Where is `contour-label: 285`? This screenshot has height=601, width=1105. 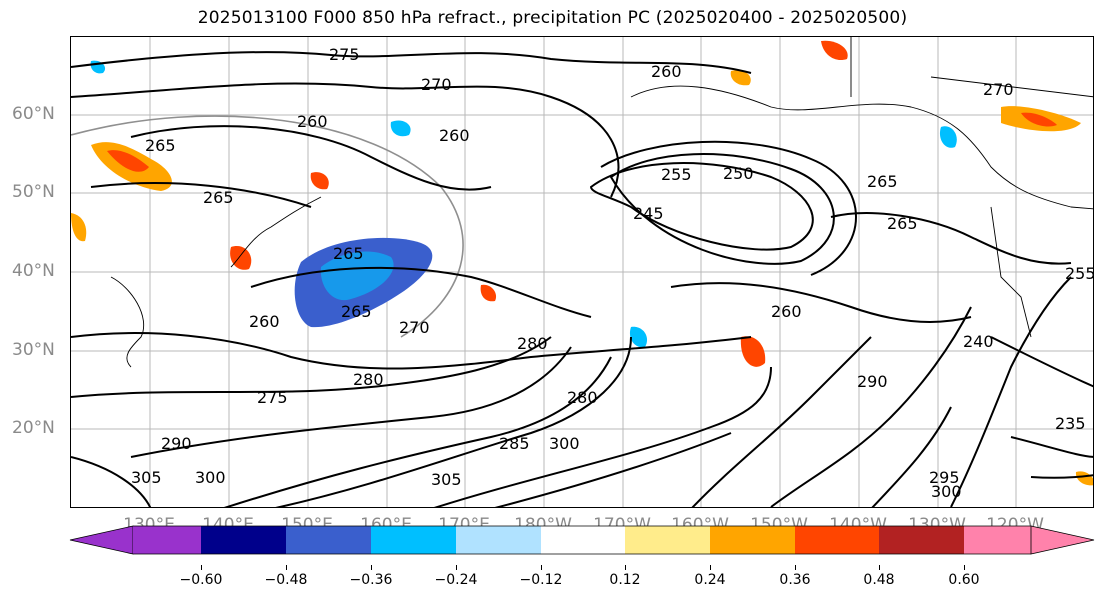
contour-label: 285 is located at coordinates (514, 443).